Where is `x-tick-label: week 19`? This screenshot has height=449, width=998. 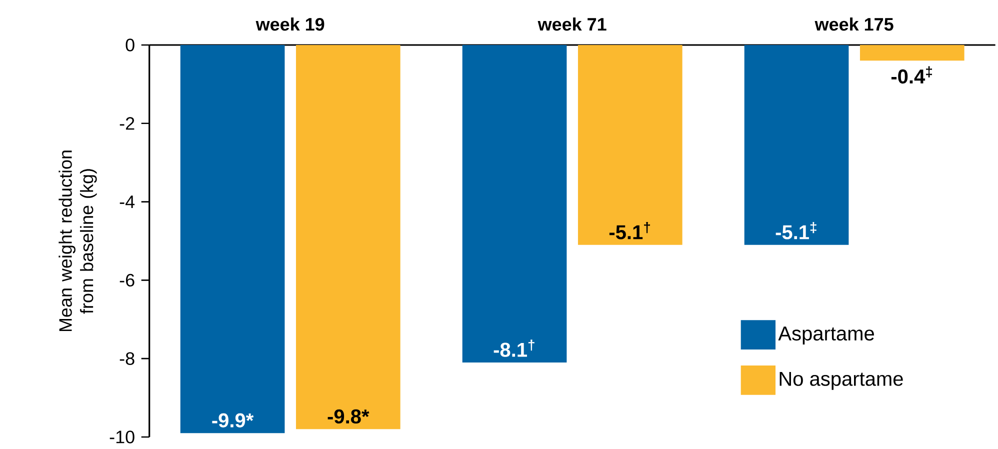
x-tick-label: week 19 is located at coordinates (290, 24).